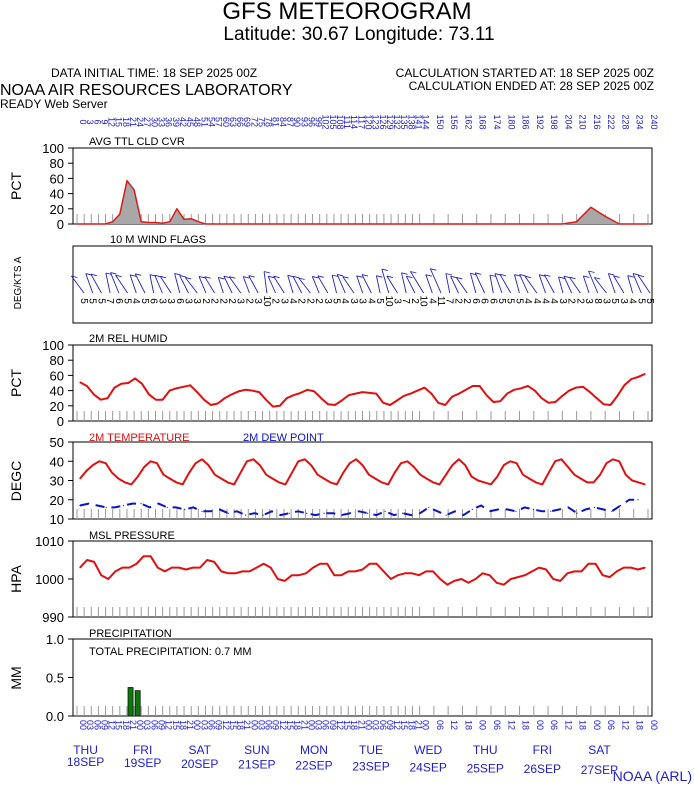  I want to click on wind-speed-label: 11, so click(440, 301).